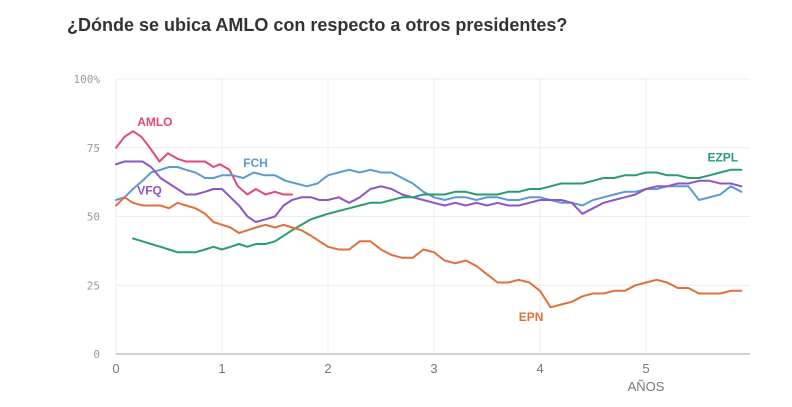 The width and height of the screenshot is (792, 407). What do you see at coordinates (722, 158) in the screenshot?
I see `series-label-ezpl: EZPL` at bounding box center [722, 158].